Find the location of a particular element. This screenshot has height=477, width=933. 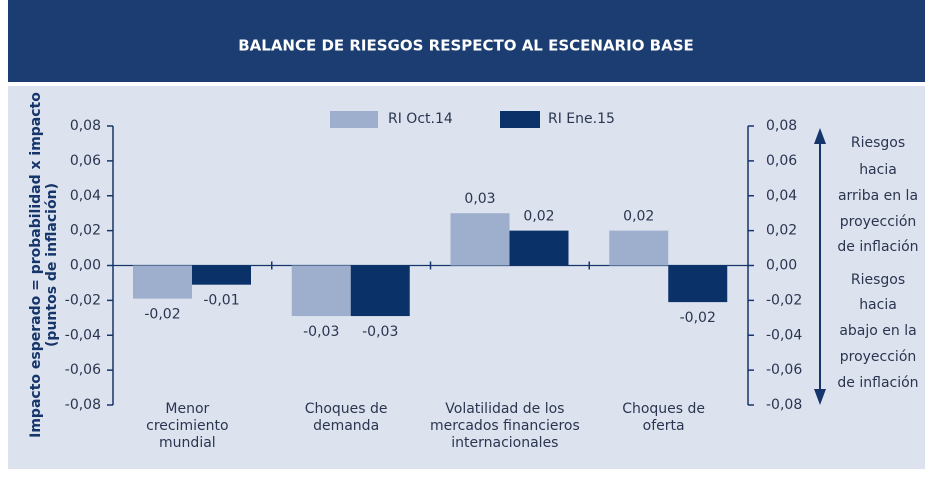

x-tick-label: crecimiento is located at coordinates (187, 426).